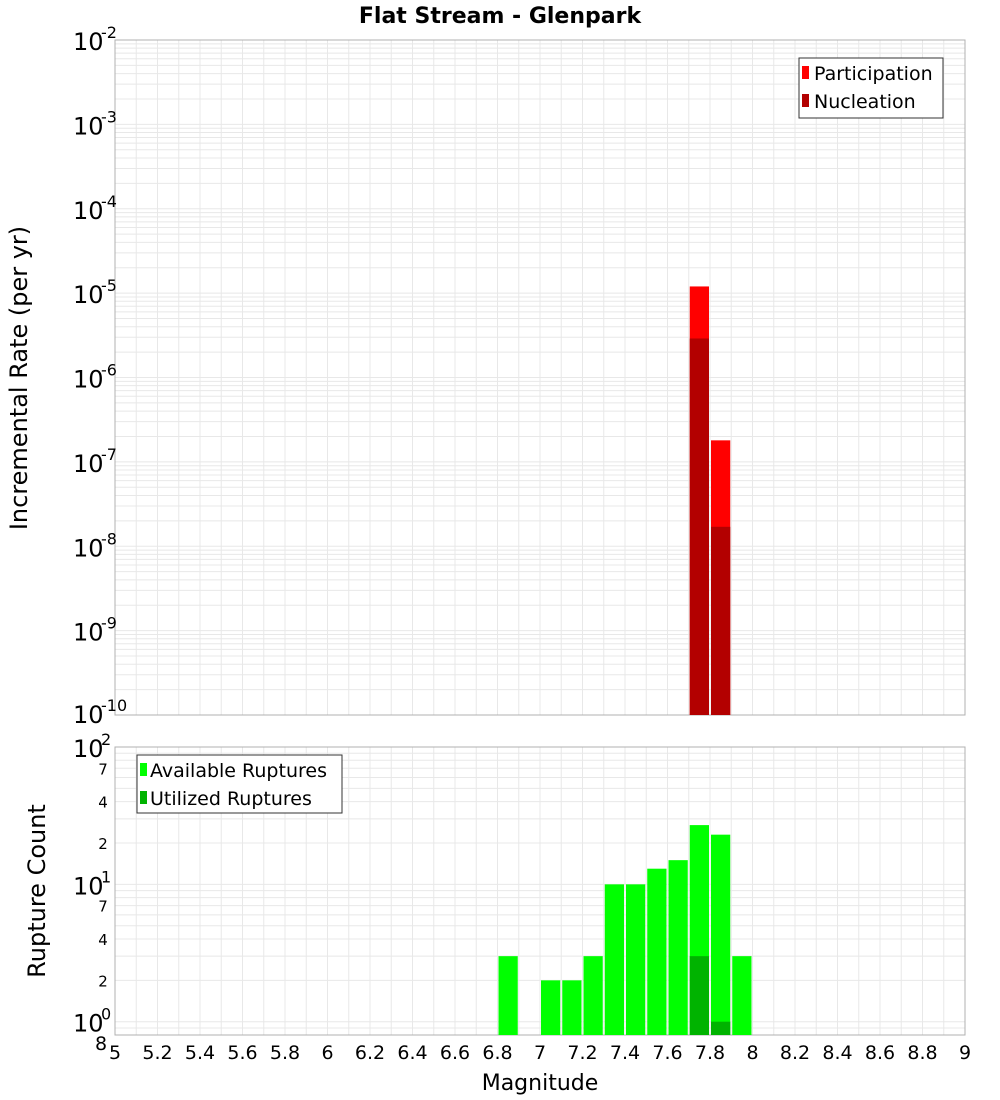 The height and width of the screenshot is (1100, 1000). I want to click on bottom-plot-bars, so click(625, 930).